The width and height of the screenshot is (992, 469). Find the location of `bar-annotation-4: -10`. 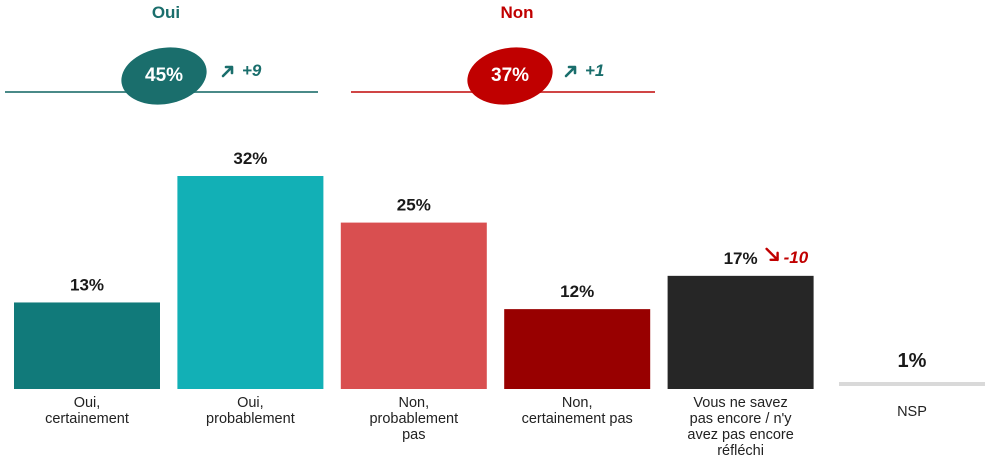

bar-annotation-4: -10 is located at coordinates (787, 257).